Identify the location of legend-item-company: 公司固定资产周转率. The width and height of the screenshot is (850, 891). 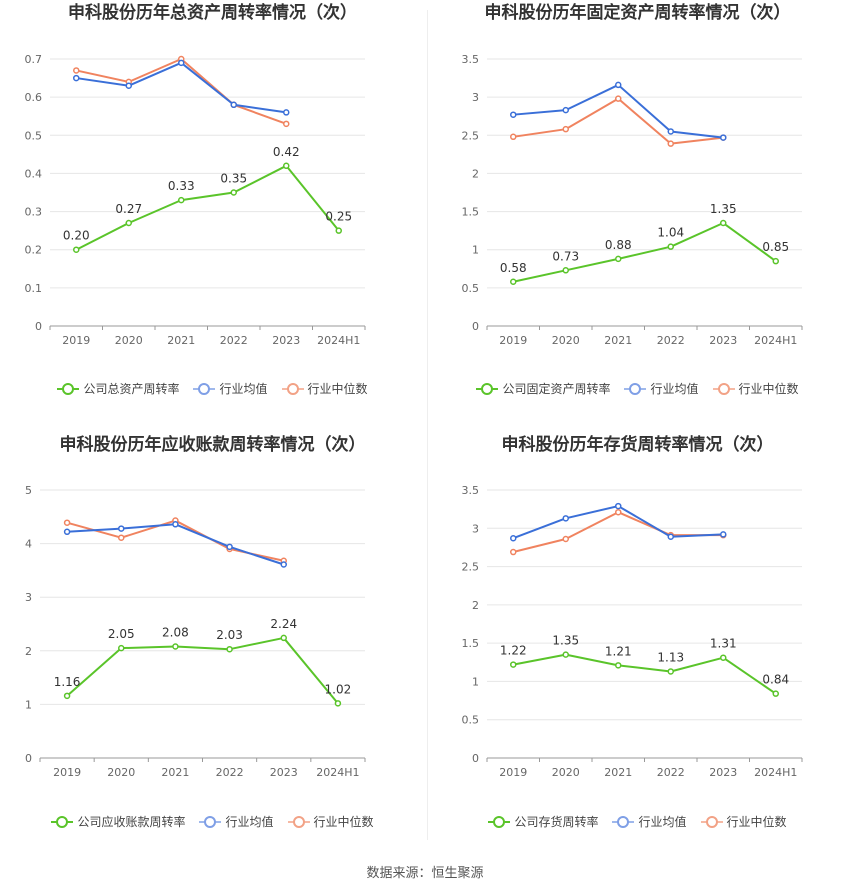
(543, 388).